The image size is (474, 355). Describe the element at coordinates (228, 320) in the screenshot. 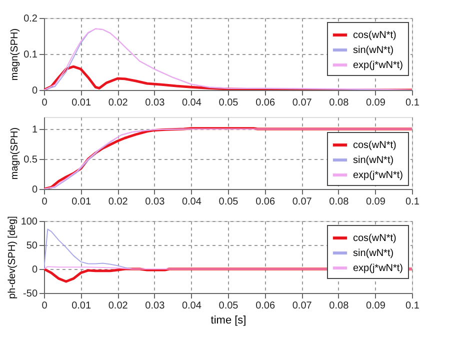

I see `x-axis-title: time [s]` at that location.